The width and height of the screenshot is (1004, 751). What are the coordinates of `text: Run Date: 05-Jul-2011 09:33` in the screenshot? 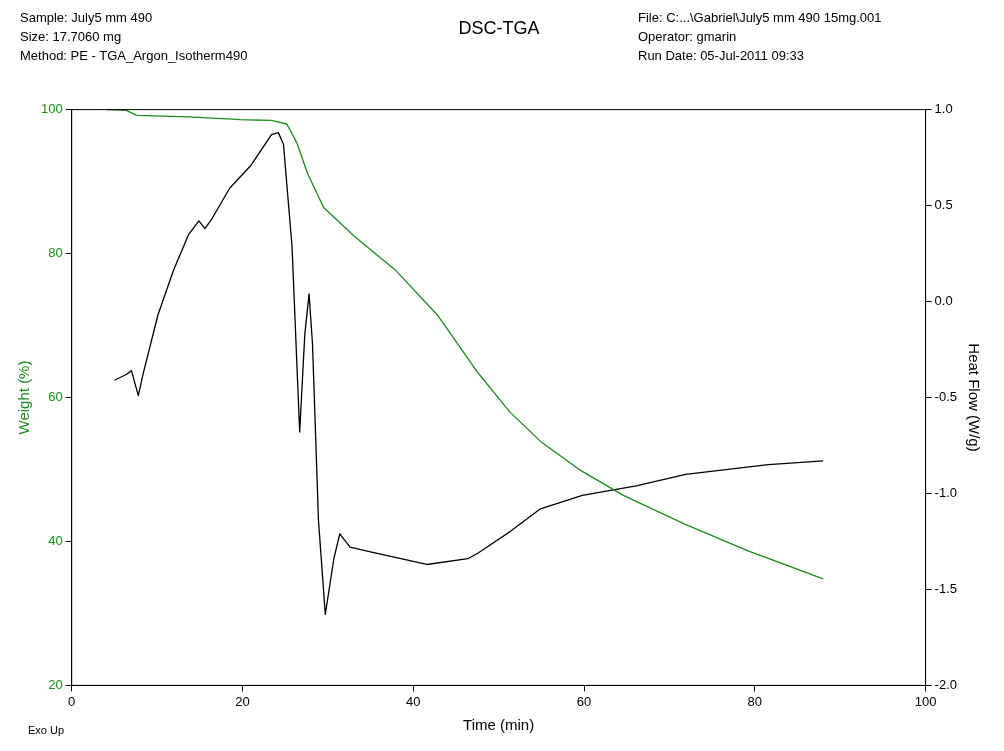 It's located at (721, 56).